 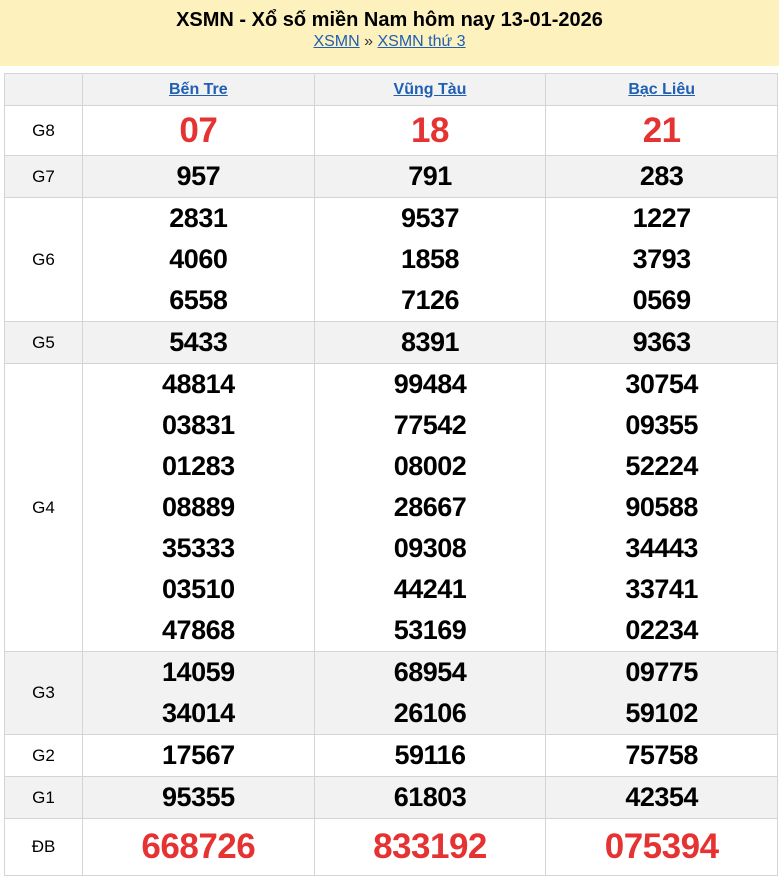 What do you see at coordinates (389, 20) in the screenshot?
I see `page-title: XSMN - Xổ số miền Nam hôm nay 13-01-2026` at bounding box center [389, 20].